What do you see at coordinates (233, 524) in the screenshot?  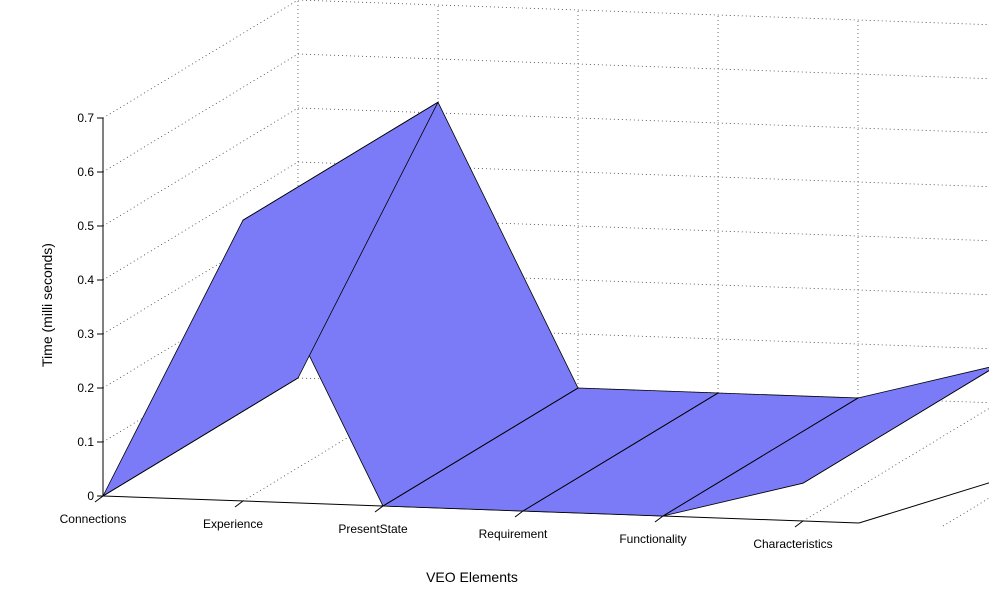 I see `x-tick-label: Experience` at bounding box center [233, 524].